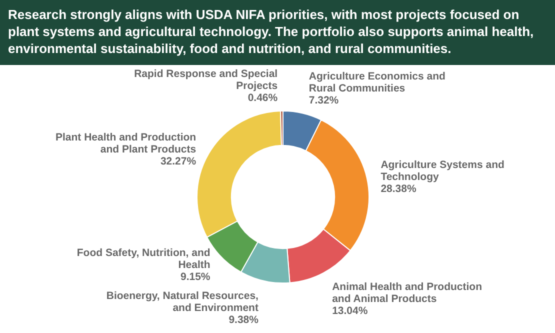 The width and height of the screenshot is (555, 333). I want to click on data-label: 0.46%, so click(263, 98).